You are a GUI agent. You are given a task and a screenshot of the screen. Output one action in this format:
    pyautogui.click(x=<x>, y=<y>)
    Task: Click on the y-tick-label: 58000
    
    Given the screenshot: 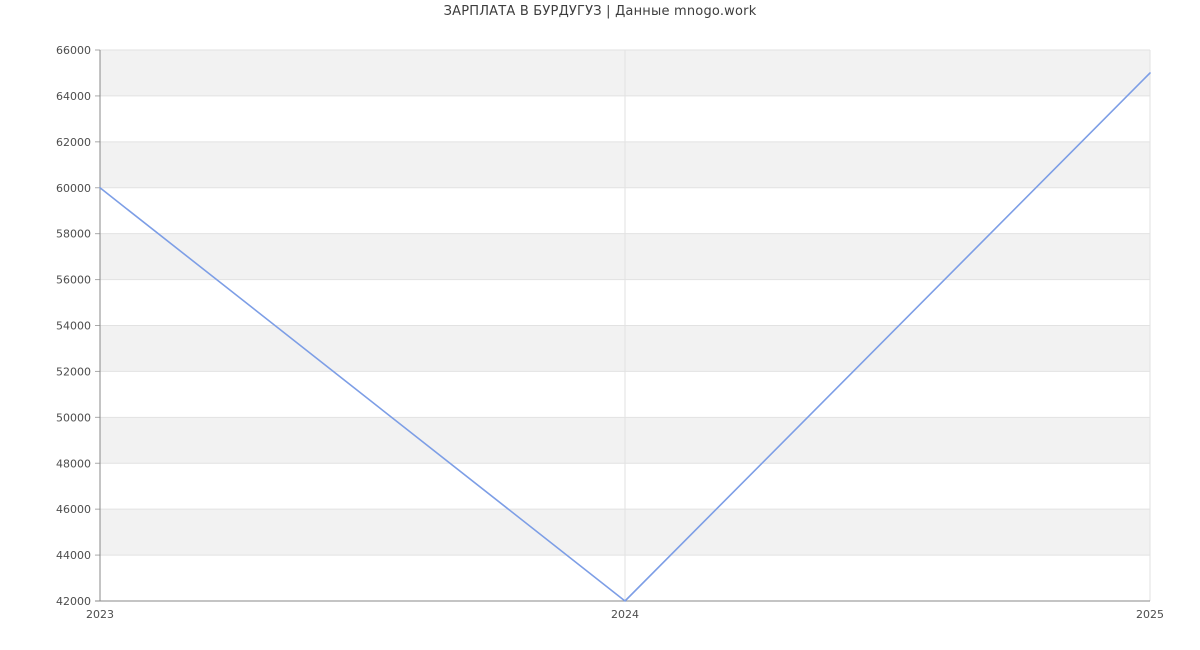 What is the action you would take?
    pyautogui.click(x=73, y=234)
    